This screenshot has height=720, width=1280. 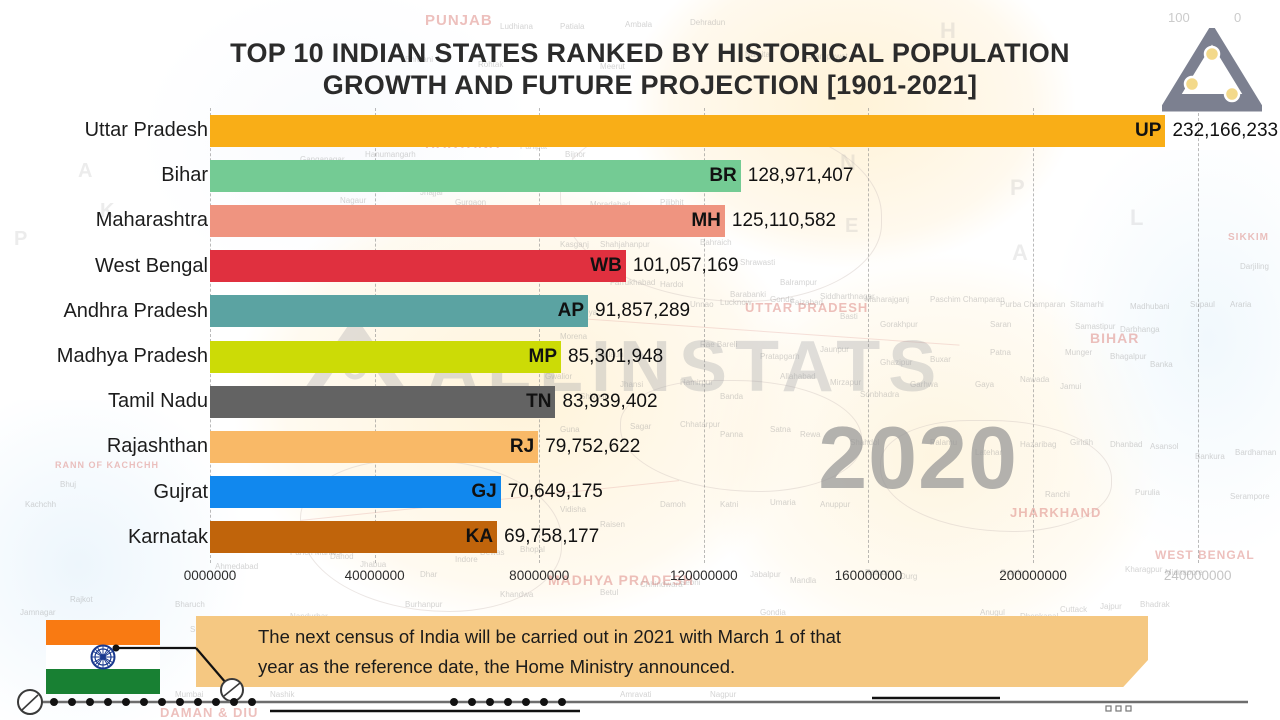 I want to click on bar-category-label: Bihar, so click(x=184, y=175).